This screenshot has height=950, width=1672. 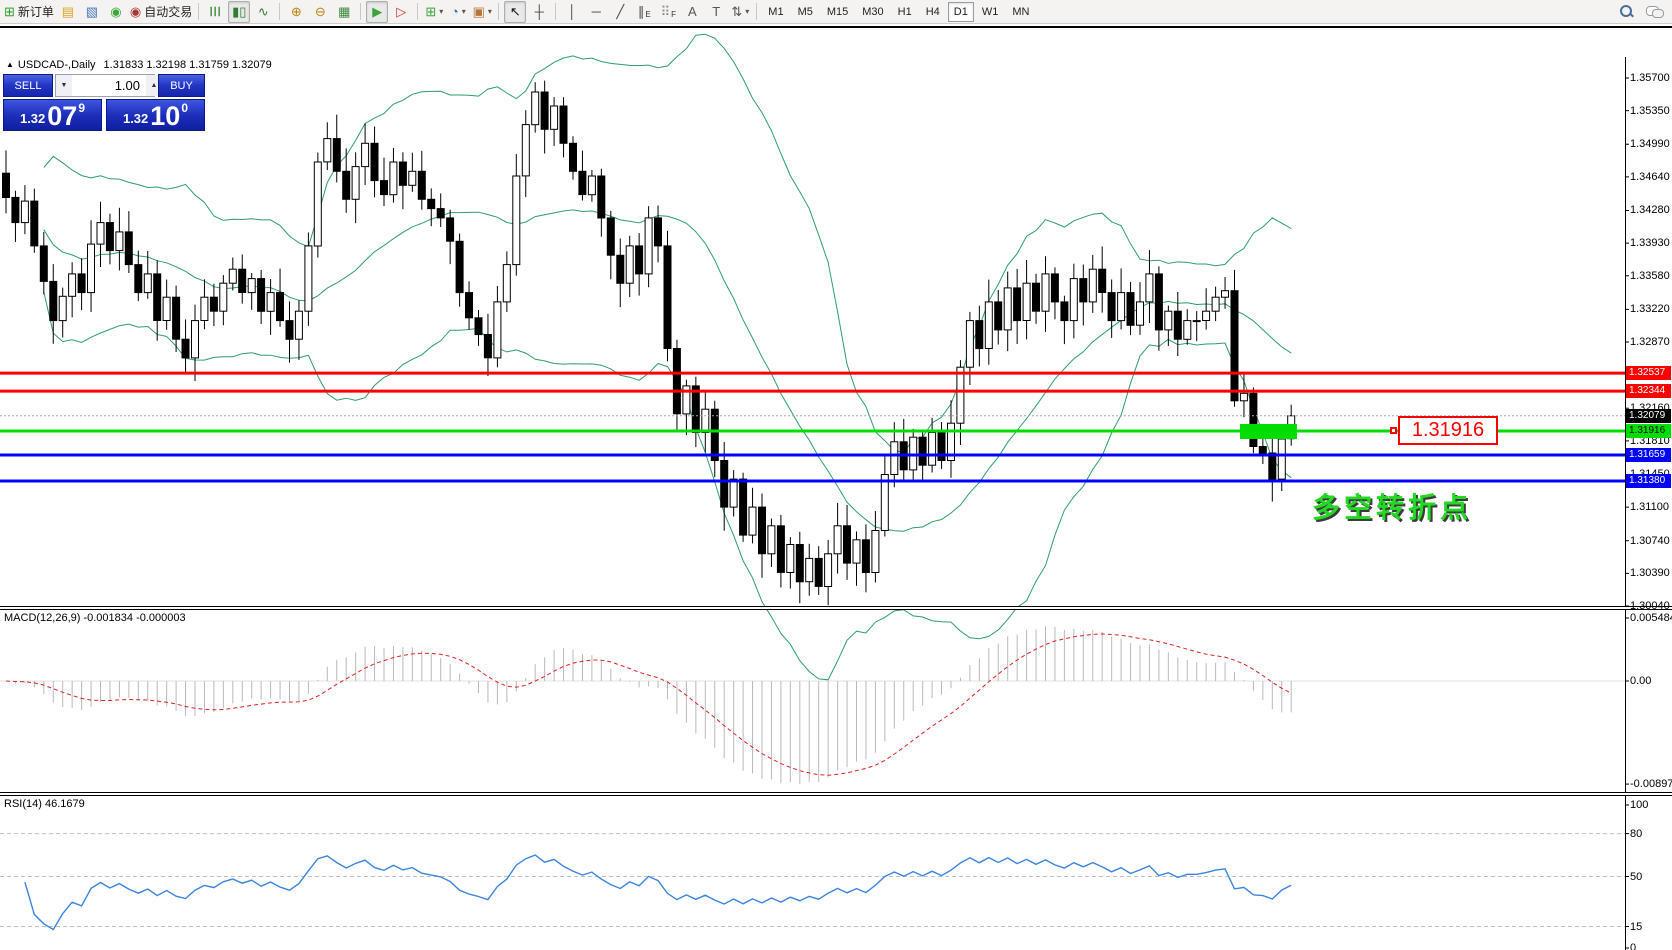 What do you see at coordinates (1650, 176) in the screenshot?
I see `price-tick-label: 1.34640` at bounding box center [1650, 176].